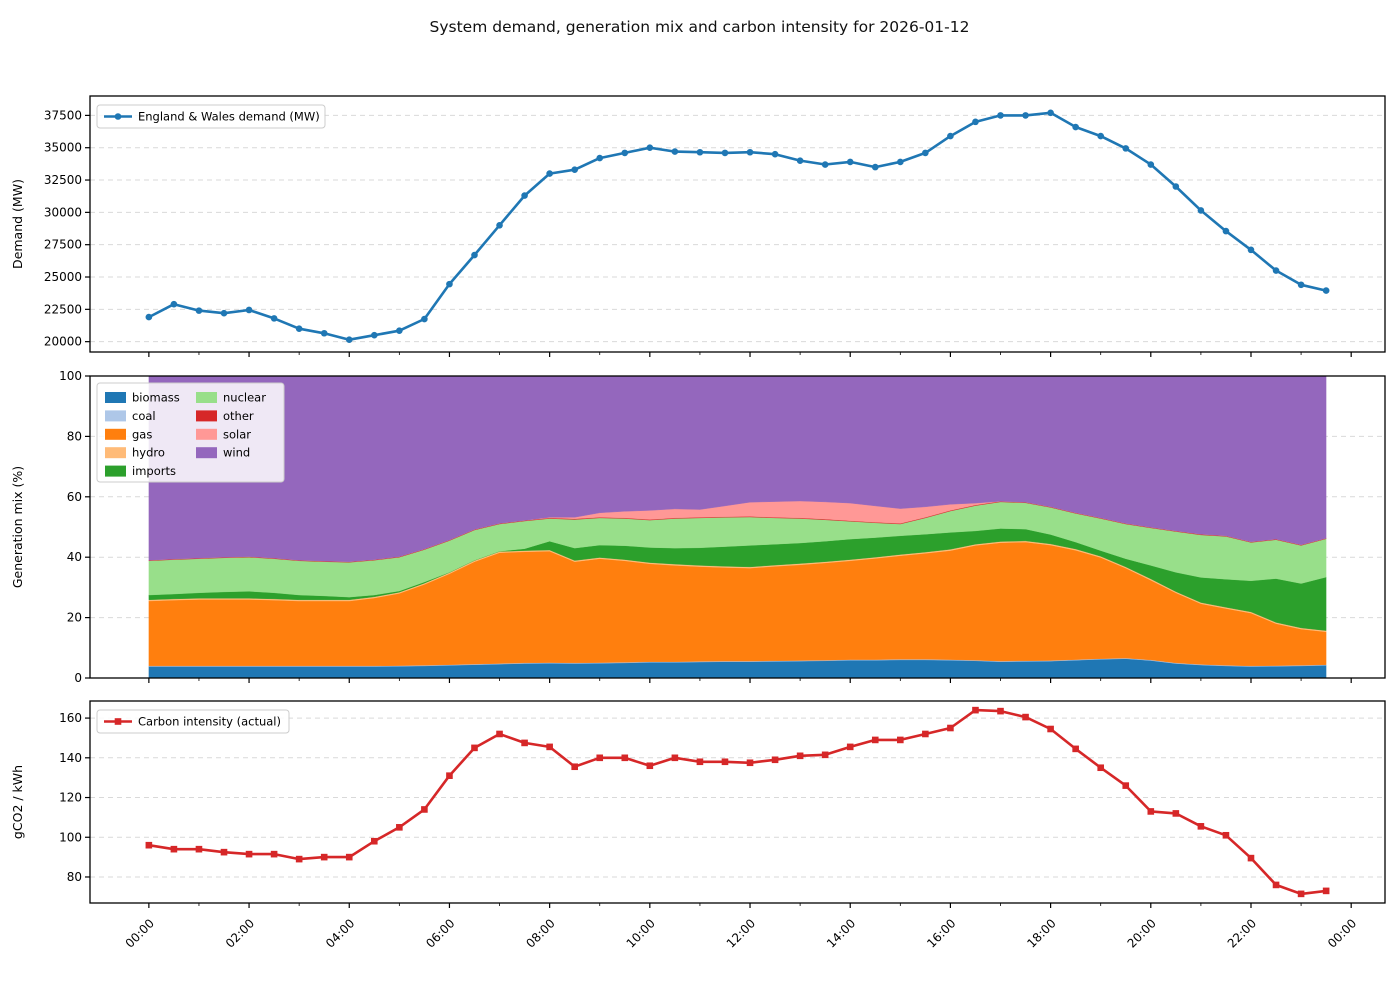 Image resolution: width=1399 pixels, height=999 pixels. Describe the element at coordinates (1041, 933) in the screenshot. I see `x-tick-label: 18:00` at that location.